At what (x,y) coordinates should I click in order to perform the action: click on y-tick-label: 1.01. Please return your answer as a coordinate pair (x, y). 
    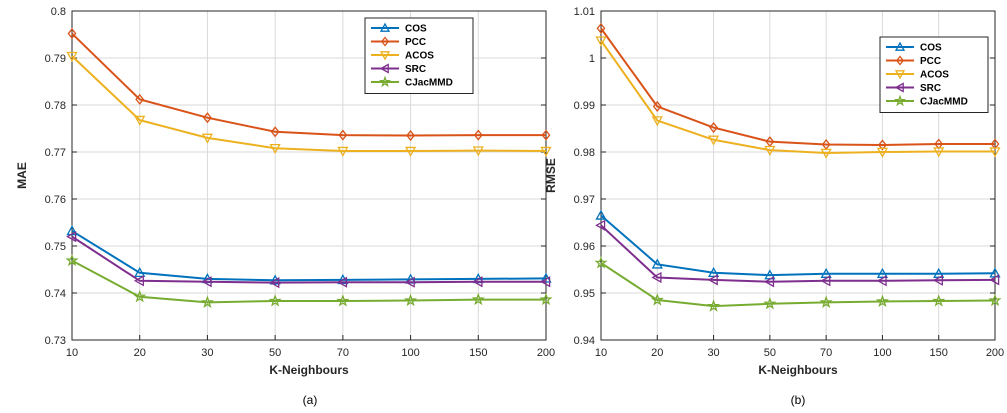
    Looking at the image, I should click on (584, 12).